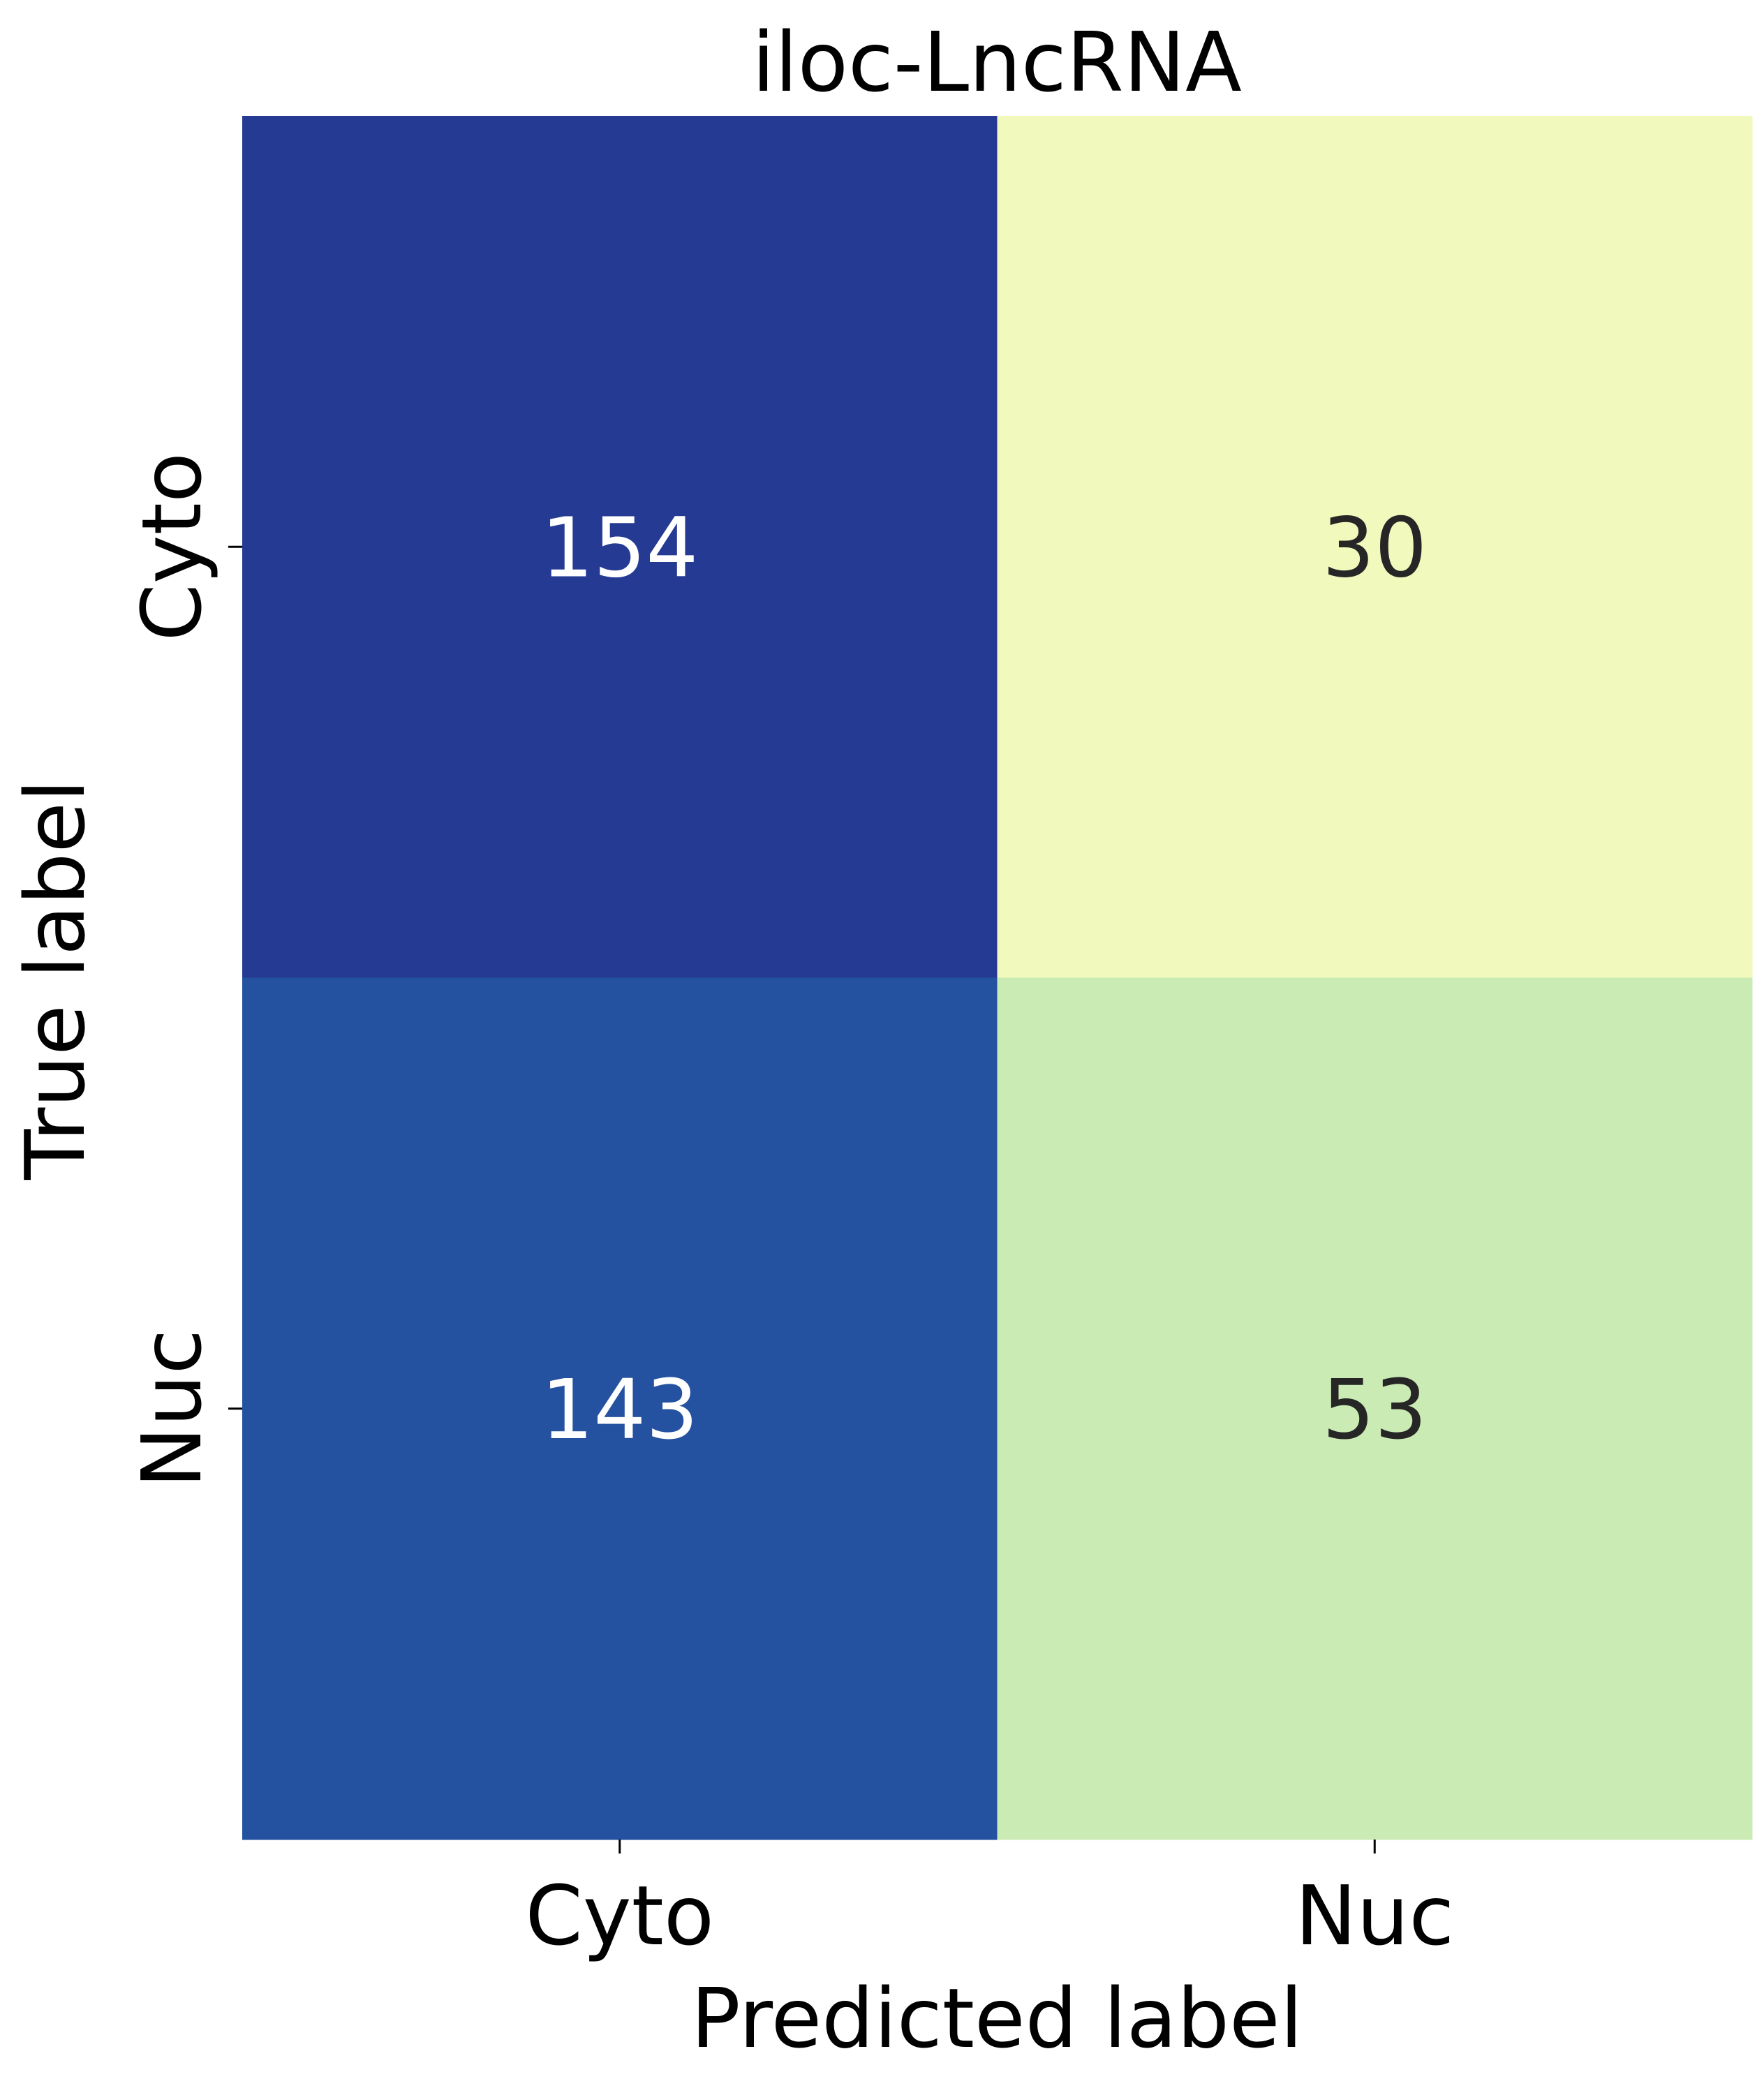  Describe the element at coordinates (997, 62) in the screenshot. I see `chart-title: iloc-LncRNA` at that location.